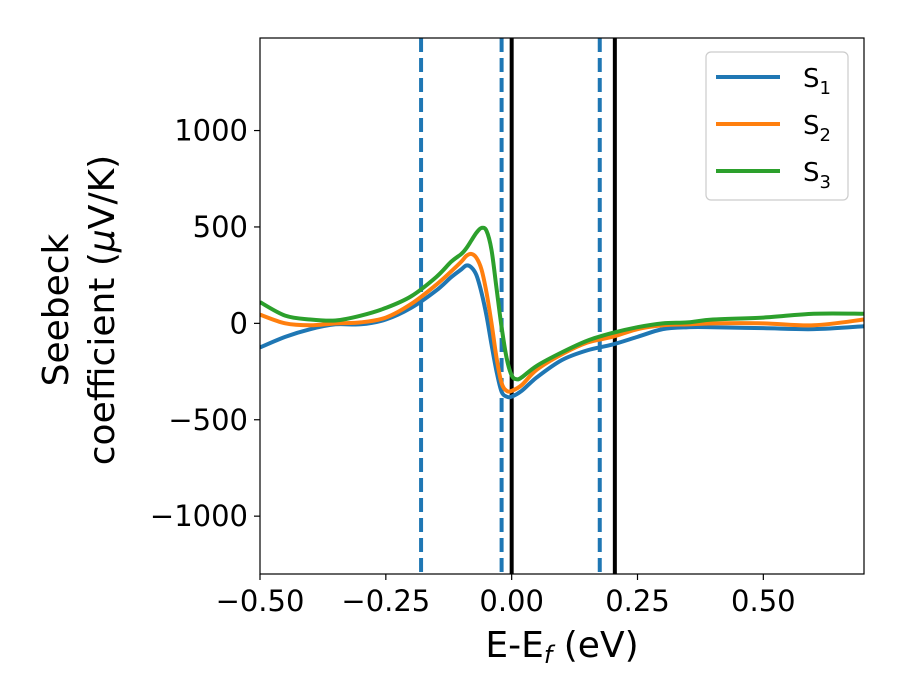 This screenshot has height=700, width=900. What do you see at coordinates (773, 81) in the screenshot?
I see `legend-item-s1: S1` at bounding box center [773, 81].